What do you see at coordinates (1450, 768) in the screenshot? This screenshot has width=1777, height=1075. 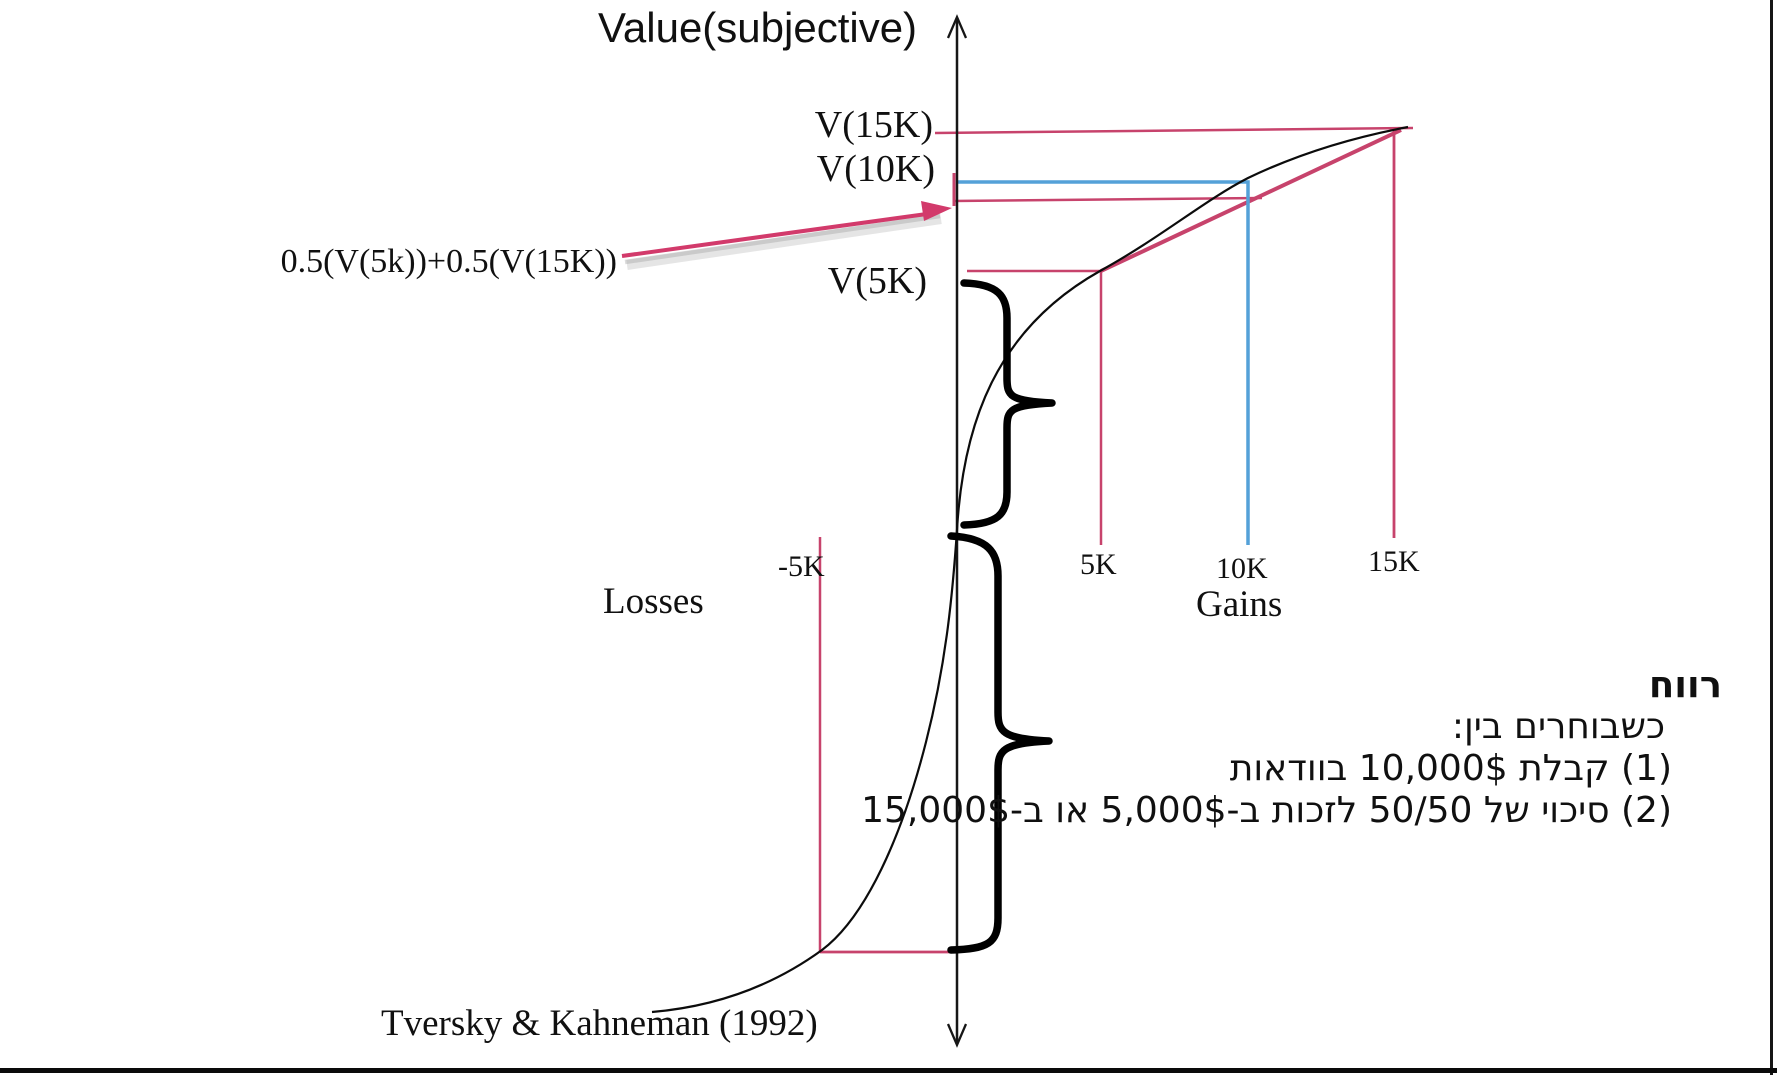 I see `hebrew-note-option-1: (1) קבלת 10,000$ בוודאות` at bounding box center [1450, 768].